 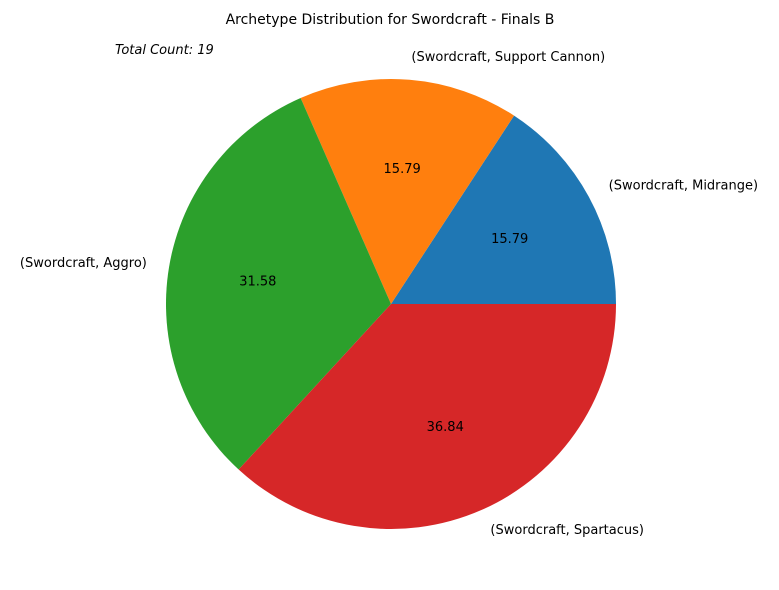 What do you see at coordinates (257, 281) in the screenshot?
I see `slice-value-label: 31.58` at bounding box center [257, 281].